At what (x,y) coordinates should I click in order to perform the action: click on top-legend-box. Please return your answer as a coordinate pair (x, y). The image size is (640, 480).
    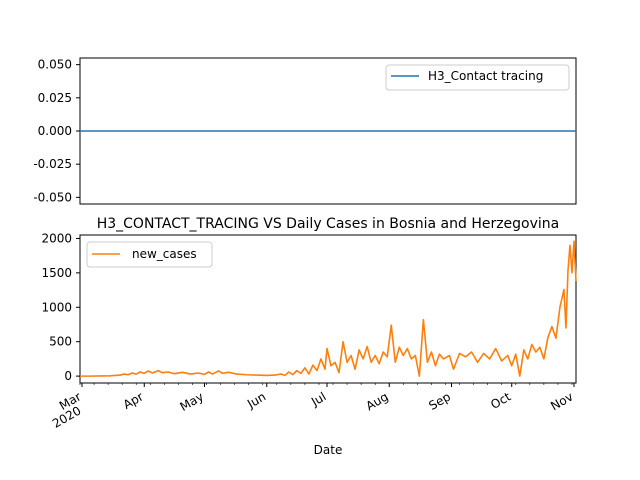
    Looking at the image, I should click on (477, 77).